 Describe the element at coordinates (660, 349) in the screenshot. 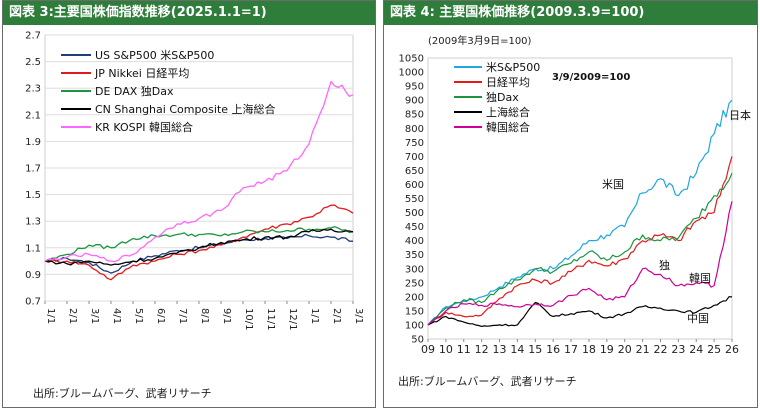

I see `x-tick-label: 22` at that location.